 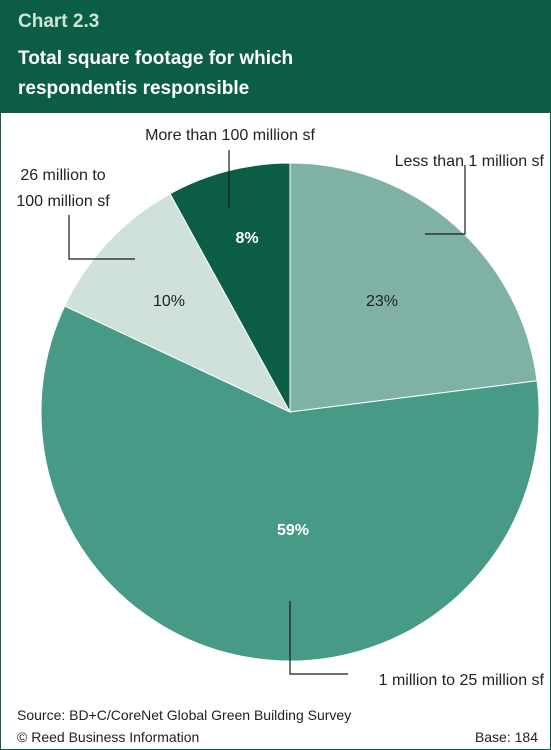 What do you see at coordinates (59, 21) in the screenshot?
I see `chart-number: Chart 2.3` at bounding box center [59, 21].